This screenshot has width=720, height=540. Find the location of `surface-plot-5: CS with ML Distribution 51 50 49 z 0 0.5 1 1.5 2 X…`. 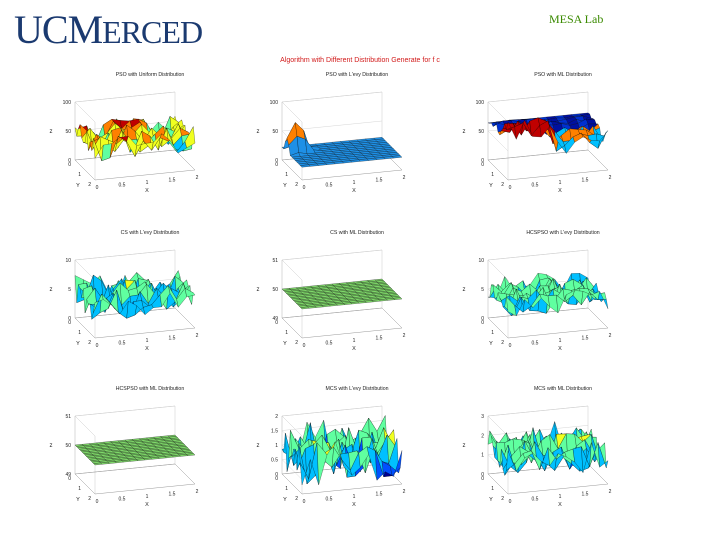

surface-plot-5: CS with ML Distribution 51 50 49 z 0 0.5 1 1.5 2 X… is located at coordinates (331, 291).